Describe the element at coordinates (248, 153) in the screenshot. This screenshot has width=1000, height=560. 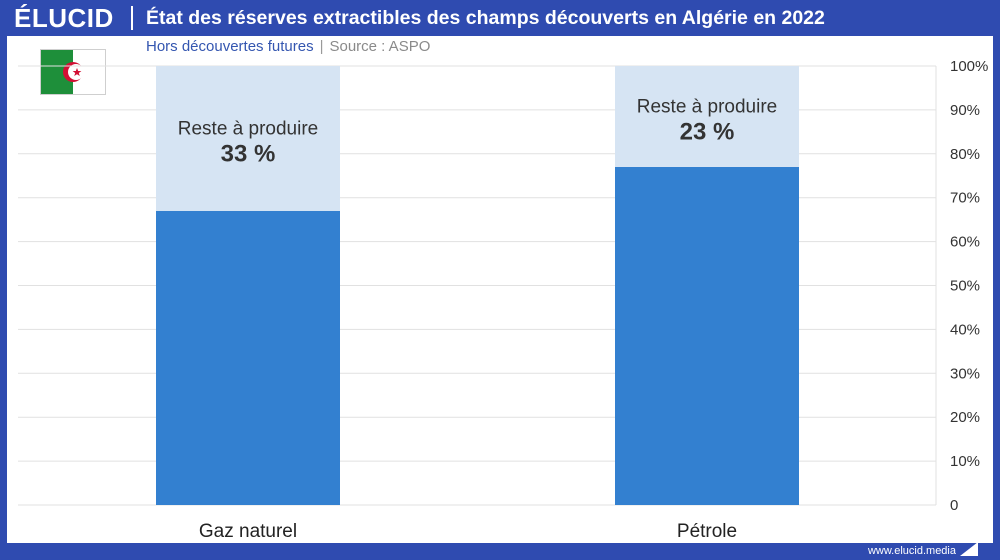
I see `data-label-value: 33 %` at that location.